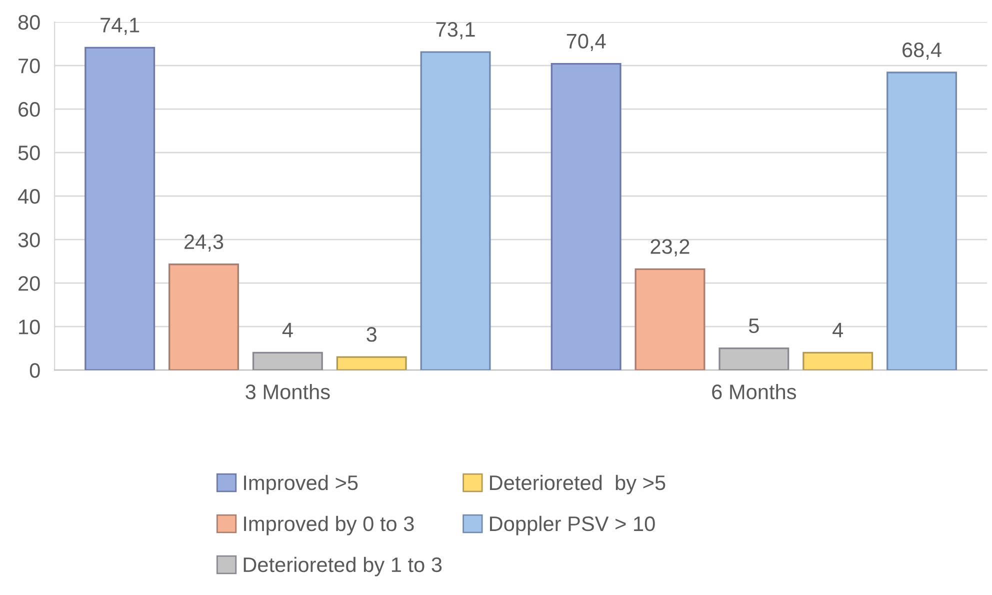 This screenshot has height=595, width=992. What do you see at coordinates (288, 392) in the screenshot?
I see `x-tick-label: 3 Months` at bounding box center [288, 392].